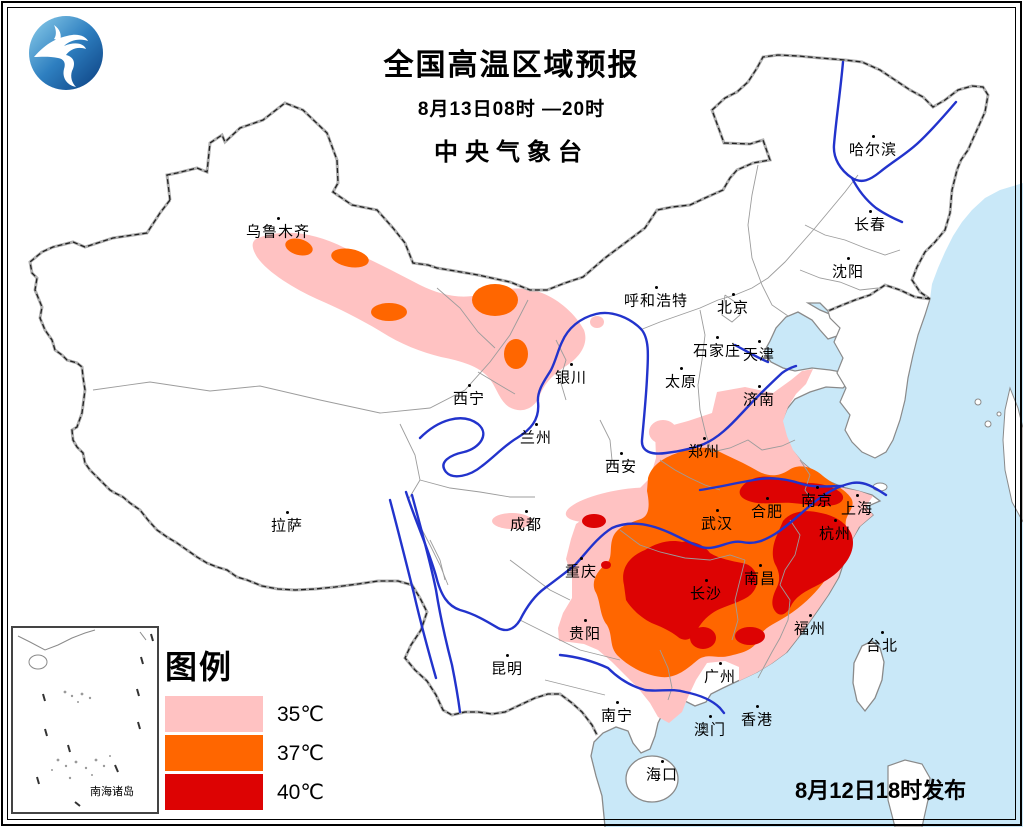  Describe the element at coordinates (536, 424) in the screenshot. I see `city-dot-兰州` at that location.